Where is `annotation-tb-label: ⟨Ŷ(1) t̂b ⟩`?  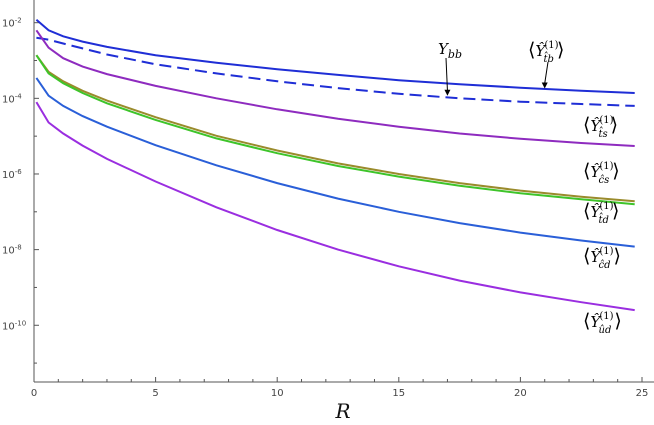
annotation-tb-label: ⟨Ŷ(1) t̂b ⟩ is located at coordinates (546, 52).